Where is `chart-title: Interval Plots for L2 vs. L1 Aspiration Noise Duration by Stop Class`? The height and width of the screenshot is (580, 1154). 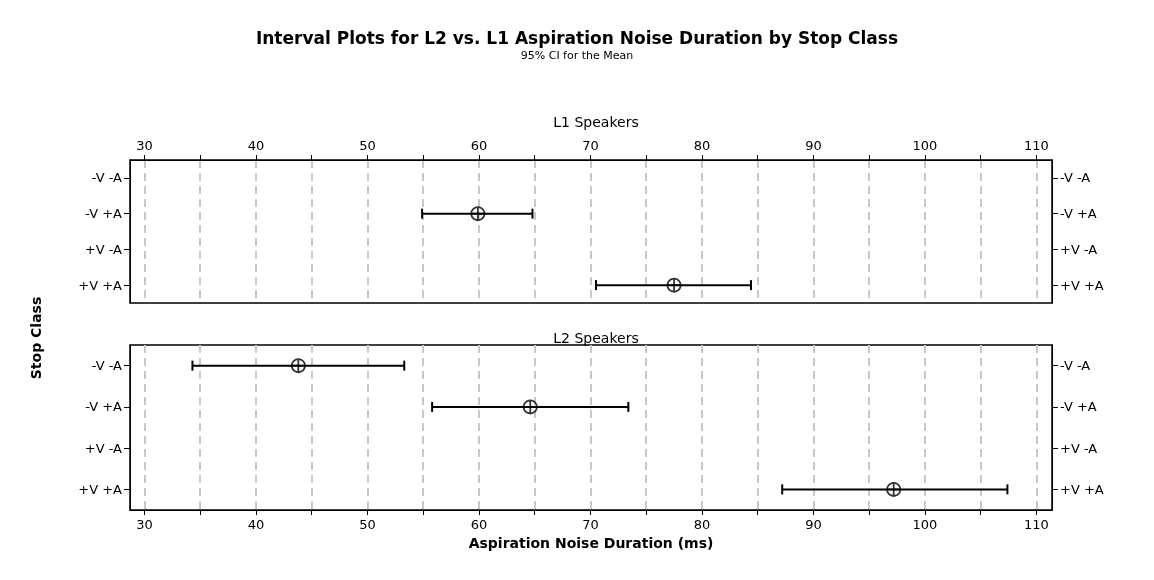
chart-title: Interval Plots for L2 vs. L1 Aspiration Noise Duration by Stop Class is located at coordinates (577, 37).